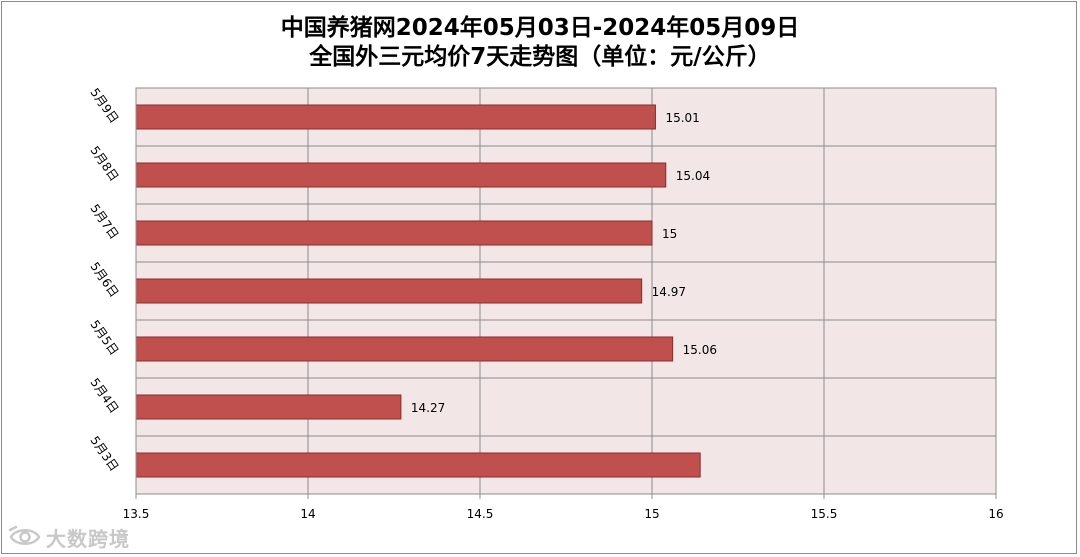 This screenshot has height=557, width=1080. Describe the element at coordinates (104, 280) in the screenshot. I see `y-tick-label: 5月6日` at that location.